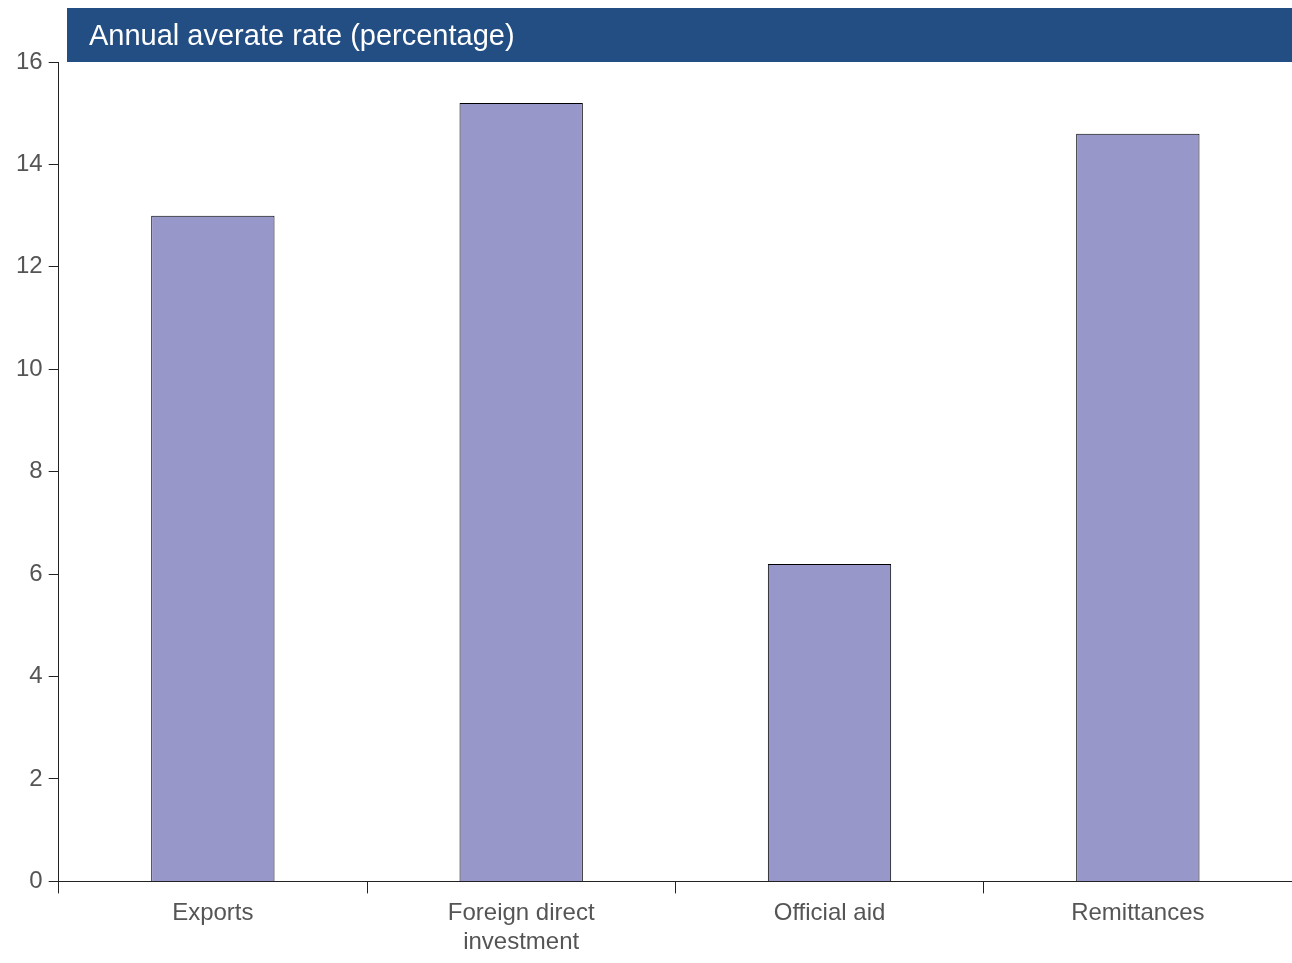 The width and height of the screenshot is (1292, 963). What do you see at coordinates (213, 912) in the screenshot?
I see `x-tick-label: Exports` at bounding box center [213, 912].